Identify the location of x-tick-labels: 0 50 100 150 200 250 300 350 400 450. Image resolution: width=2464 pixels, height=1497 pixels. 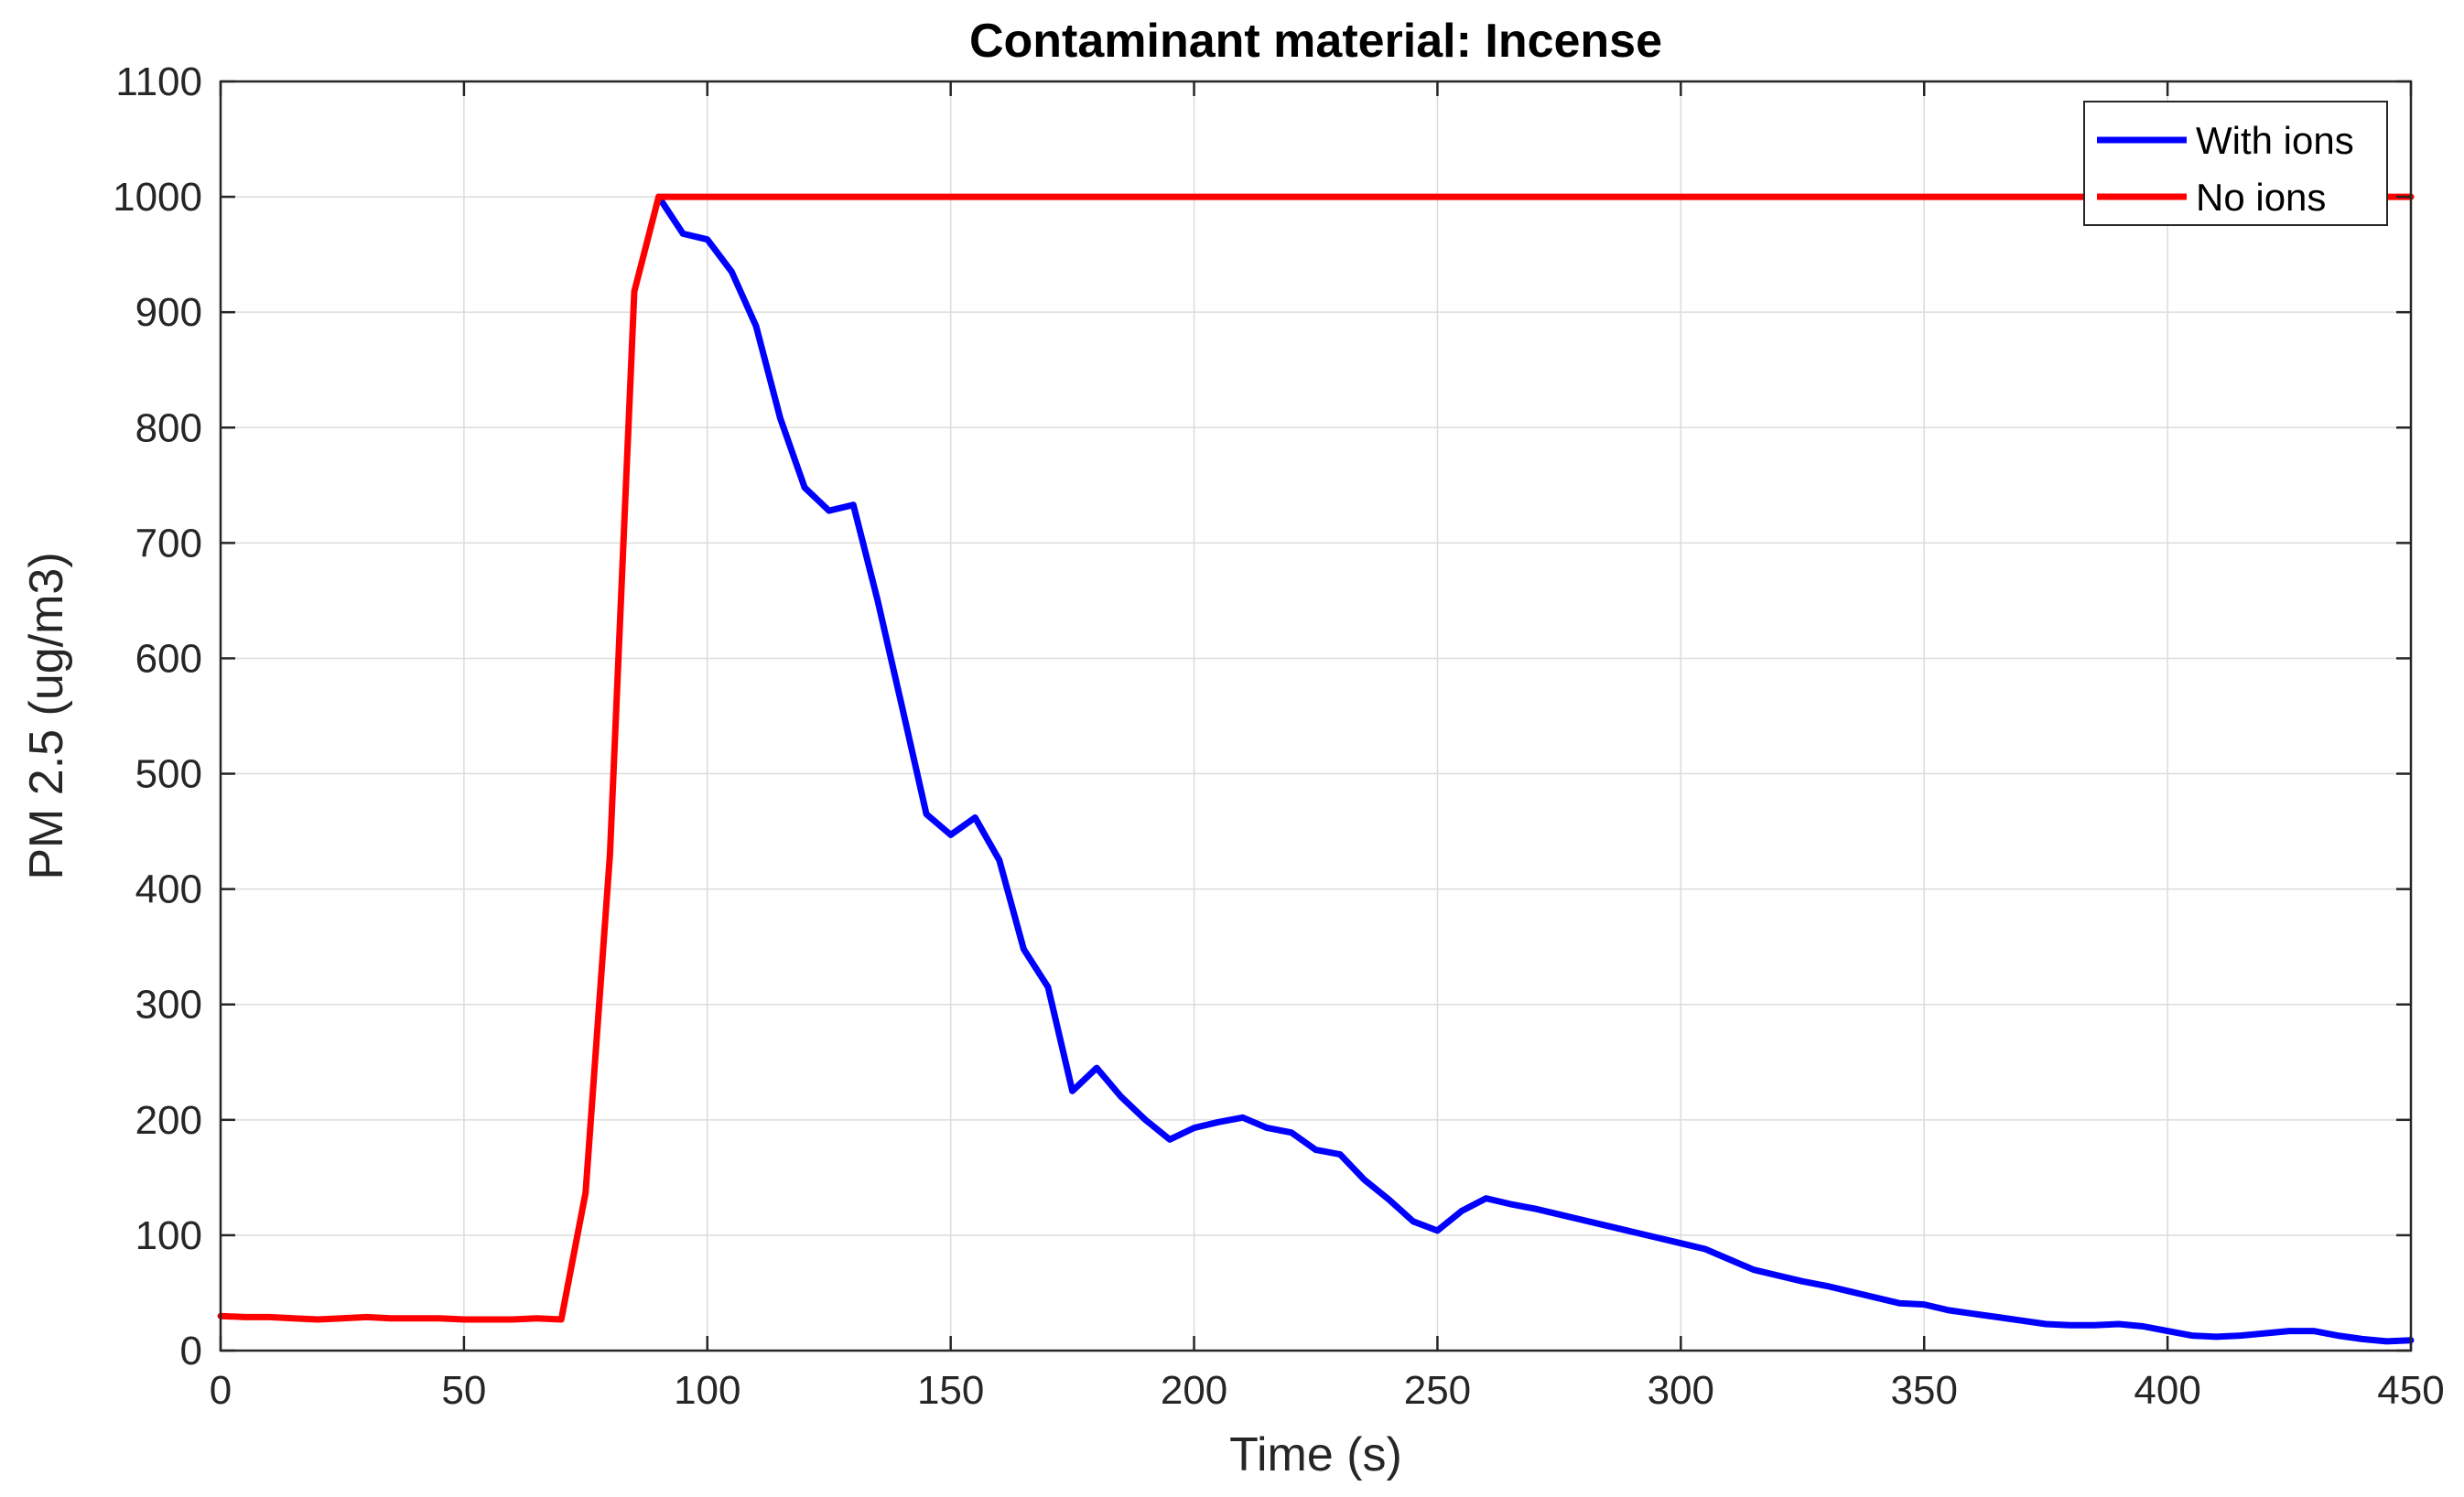
(1327, 1390).